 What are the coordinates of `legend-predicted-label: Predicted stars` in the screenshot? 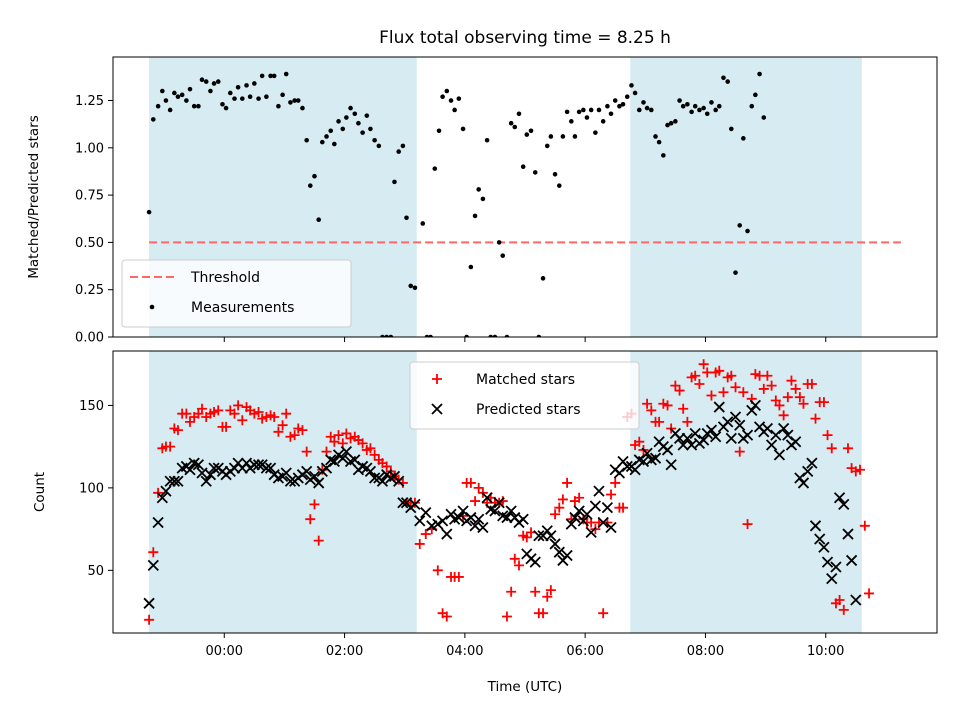 It's located at (528, 410).